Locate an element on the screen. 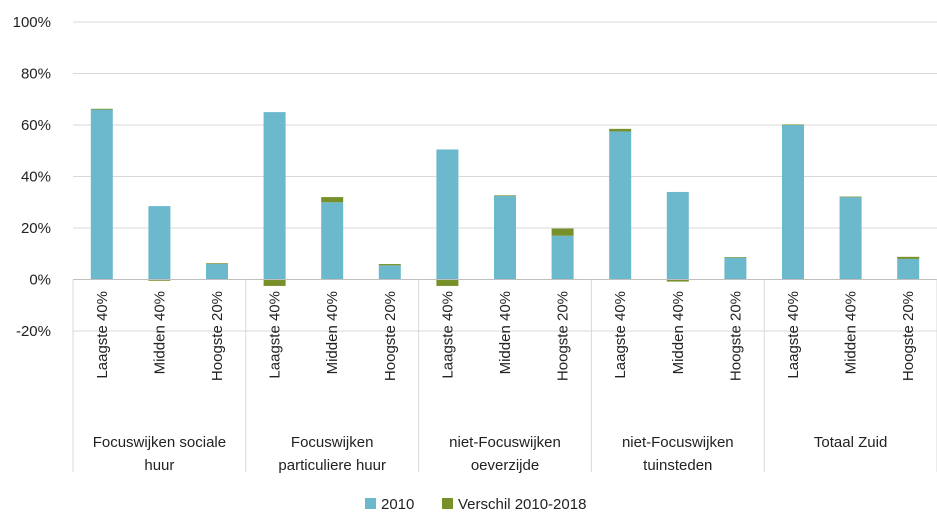 The width and height of the screenshot is (937, 513). y-tick-label: 80% is located at coordinates (36, 74).